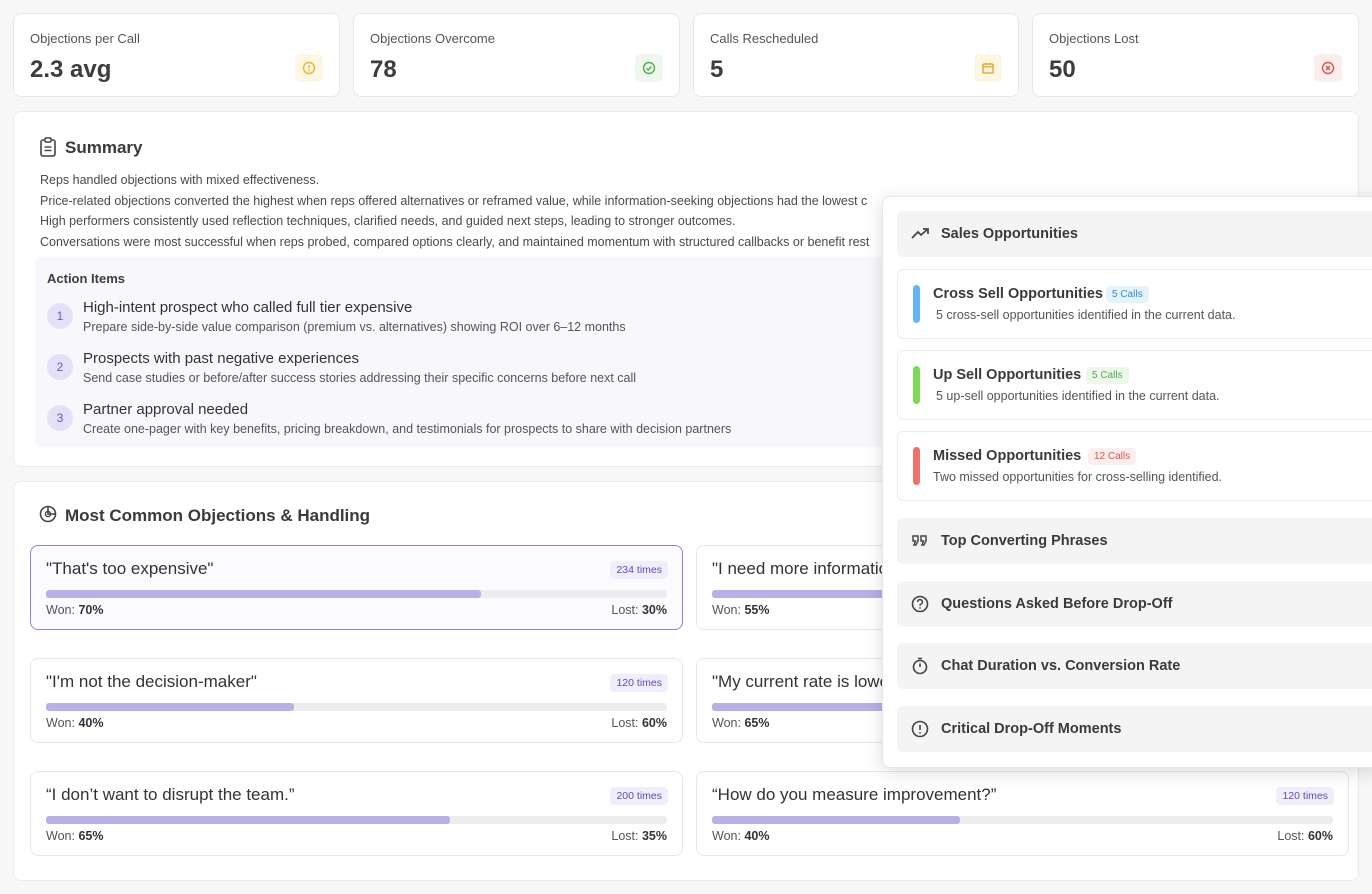 The height and width of the screenshot is (894, 1372). Describe the element at coordinates (104, 147) in the screenshot. I see `summary-title: Summary` at that location.